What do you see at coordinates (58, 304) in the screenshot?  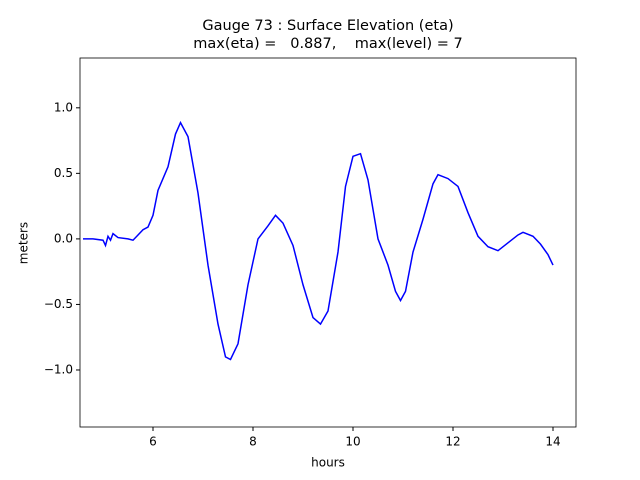 I see `y-tick-label: −0.5` at bounding box center [58, 304].